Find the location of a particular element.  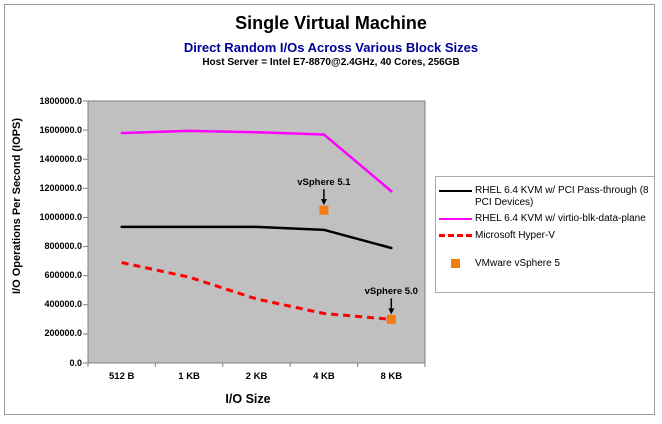

annotation-label: vSphere 5.0 is located at coordinates (391, 292).